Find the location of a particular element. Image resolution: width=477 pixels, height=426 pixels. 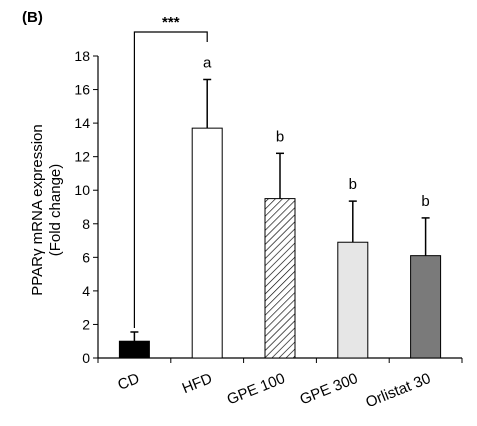

y-tick-label: 0 is located at coordinates (86, 358).